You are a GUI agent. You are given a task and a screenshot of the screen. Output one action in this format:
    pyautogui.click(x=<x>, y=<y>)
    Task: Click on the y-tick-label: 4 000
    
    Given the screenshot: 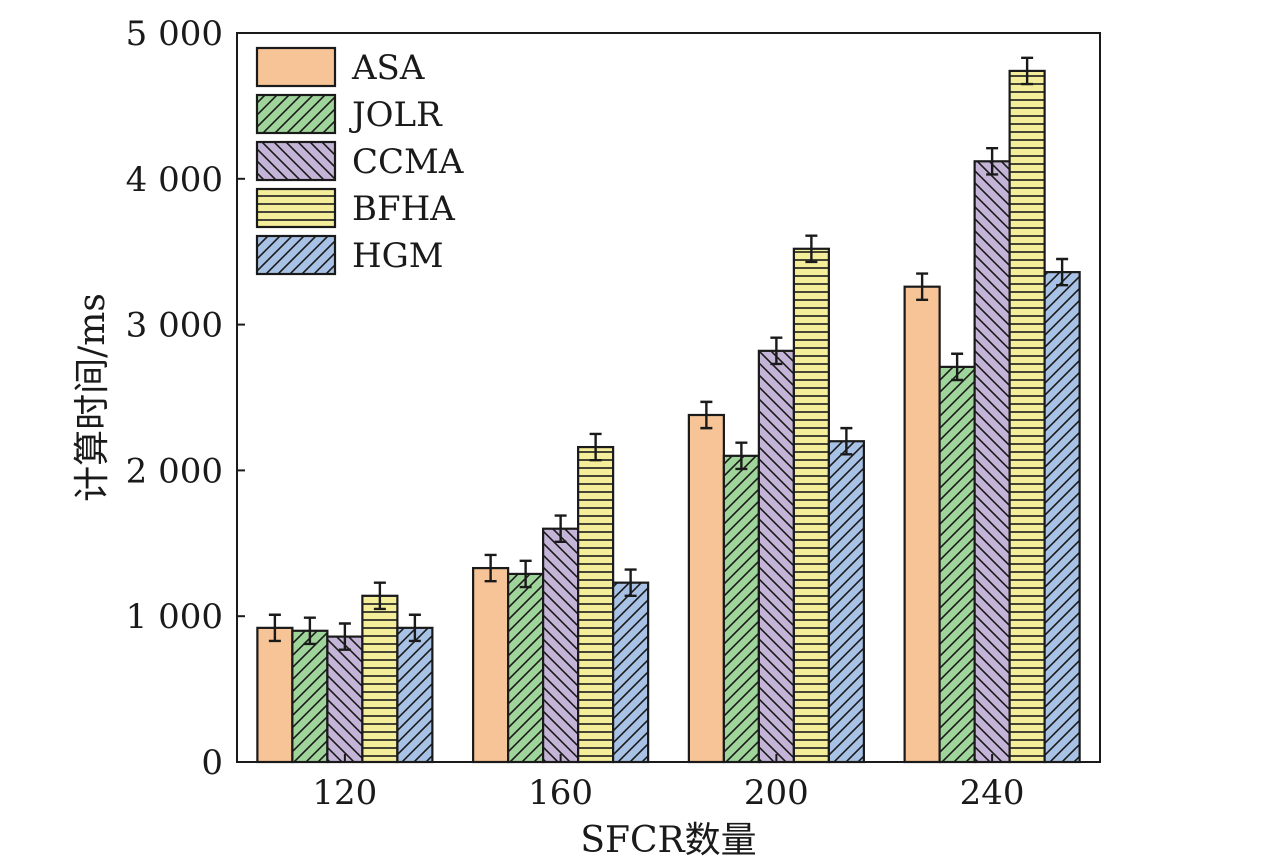 What is the action you would take?
    pyautogui.click(x=174, y=180)
    